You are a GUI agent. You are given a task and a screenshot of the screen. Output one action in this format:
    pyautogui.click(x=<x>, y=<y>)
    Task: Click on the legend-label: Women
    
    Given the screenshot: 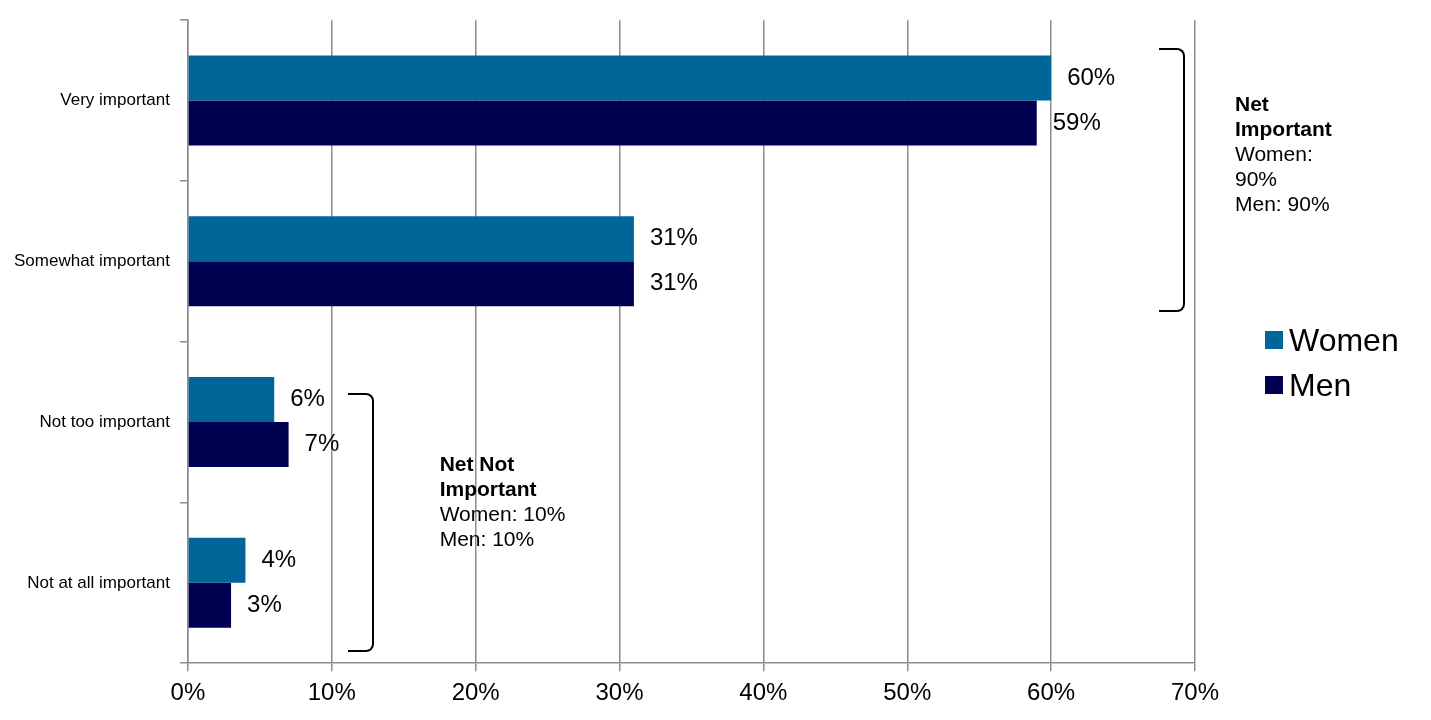 What is the action you would take?
    pyautogui.click(x=1344, y=340)
    